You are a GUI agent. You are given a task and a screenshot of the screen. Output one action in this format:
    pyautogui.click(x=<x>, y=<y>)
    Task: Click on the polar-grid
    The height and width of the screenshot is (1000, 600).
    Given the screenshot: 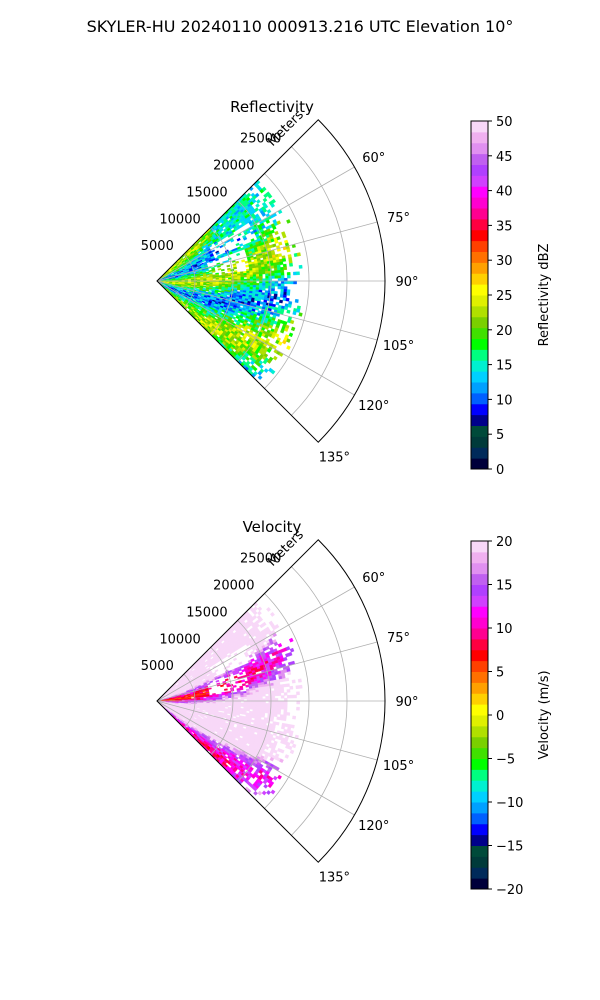 What is the action you would take?
    pyautogui.click(x=270, y=701)
    